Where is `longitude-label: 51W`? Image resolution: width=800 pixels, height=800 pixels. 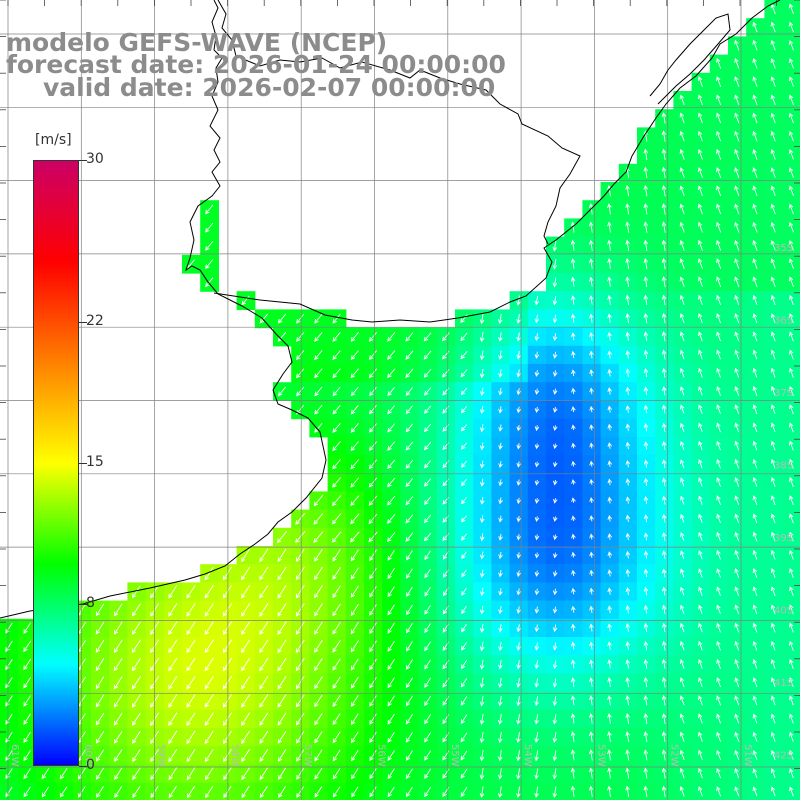
longitude-label: 51W is located at coordinates (747, 755).